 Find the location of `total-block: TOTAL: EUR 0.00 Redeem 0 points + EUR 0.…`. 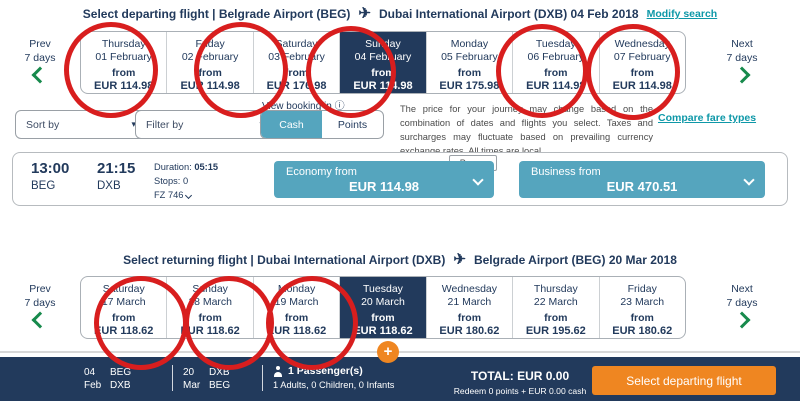

total-block: TOTAL: EUR 0.00 Redeem 0 points + EUR 0.… is located at coordinates (520, 382).